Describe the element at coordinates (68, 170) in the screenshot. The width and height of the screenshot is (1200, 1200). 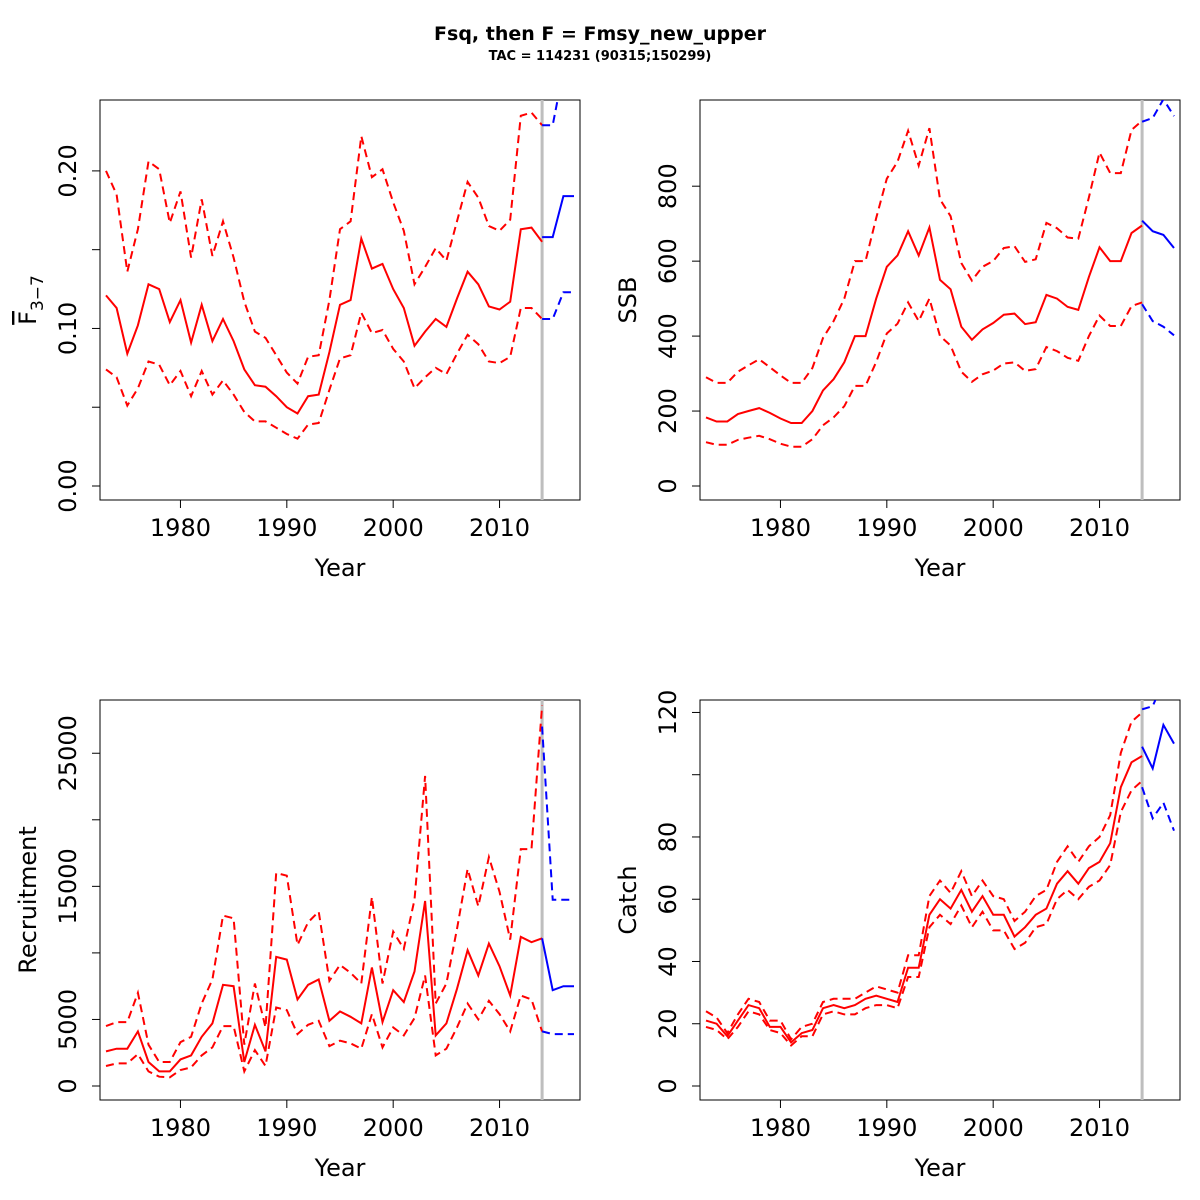
I see `y-tick-label: 0.20` at that location.